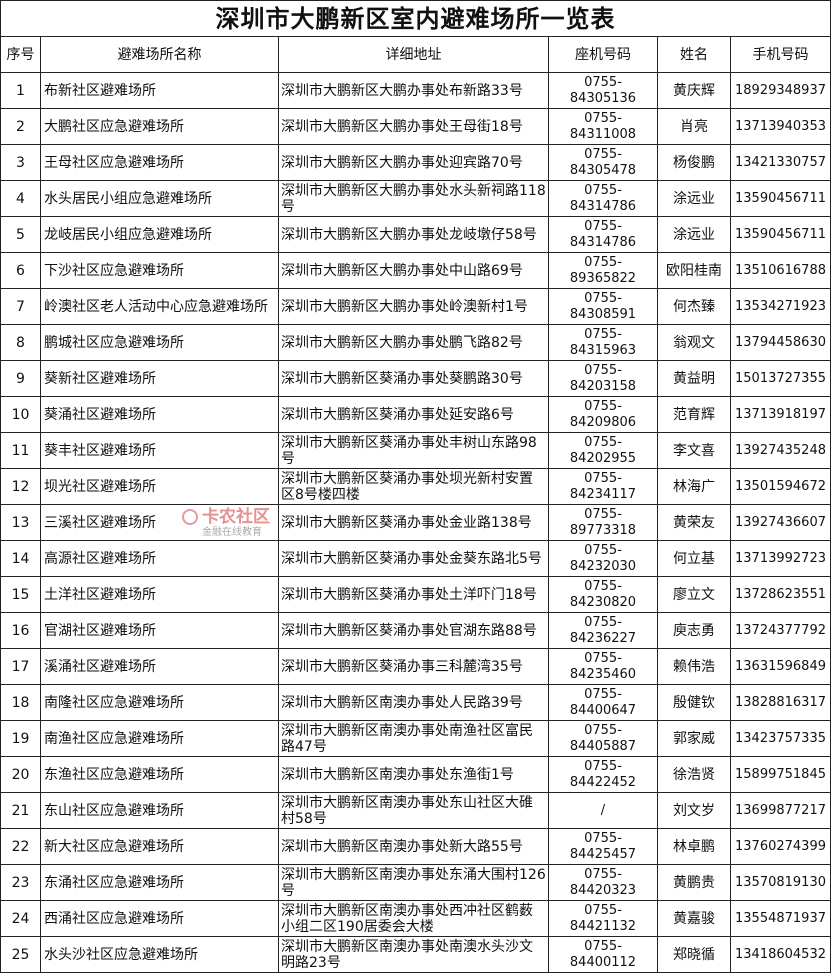 This screenshot has height=973, width=831. What do you see at coordinates (780, 522) in the screenshot?
I see `mobile: 13927436607` at bounding box center [780, 522].